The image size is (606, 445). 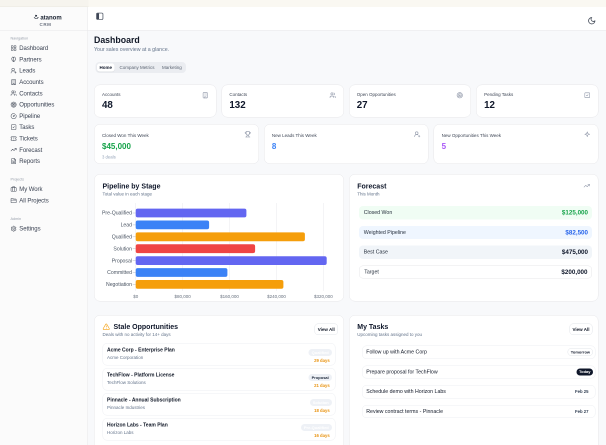 What do you see at coordinates (276, 296) in the screenshot?
I see `svg-text: $240,000` at bounding box center [276, 296].